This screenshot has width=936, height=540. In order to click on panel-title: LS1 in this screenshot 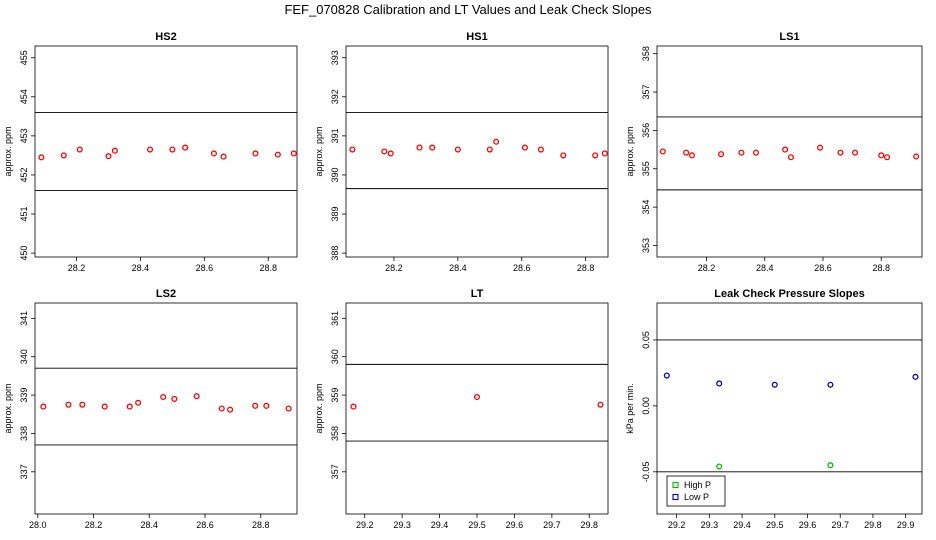, I will do `click(789, 37)`.